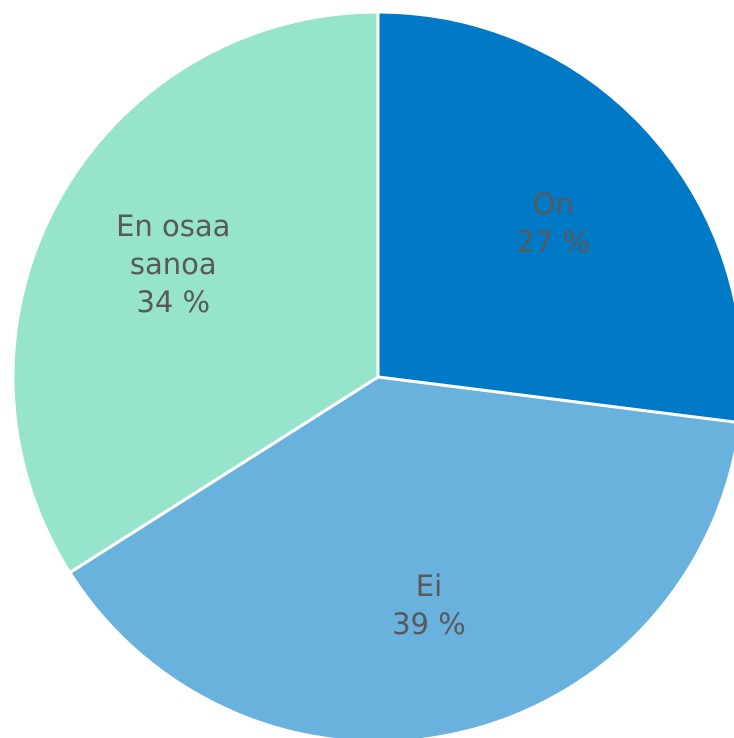 The width and height of the screenshot is (734, 738). Describe the element at coordinates (173, 302) in the screenshot. I see `value-label: 34 %` at that location.